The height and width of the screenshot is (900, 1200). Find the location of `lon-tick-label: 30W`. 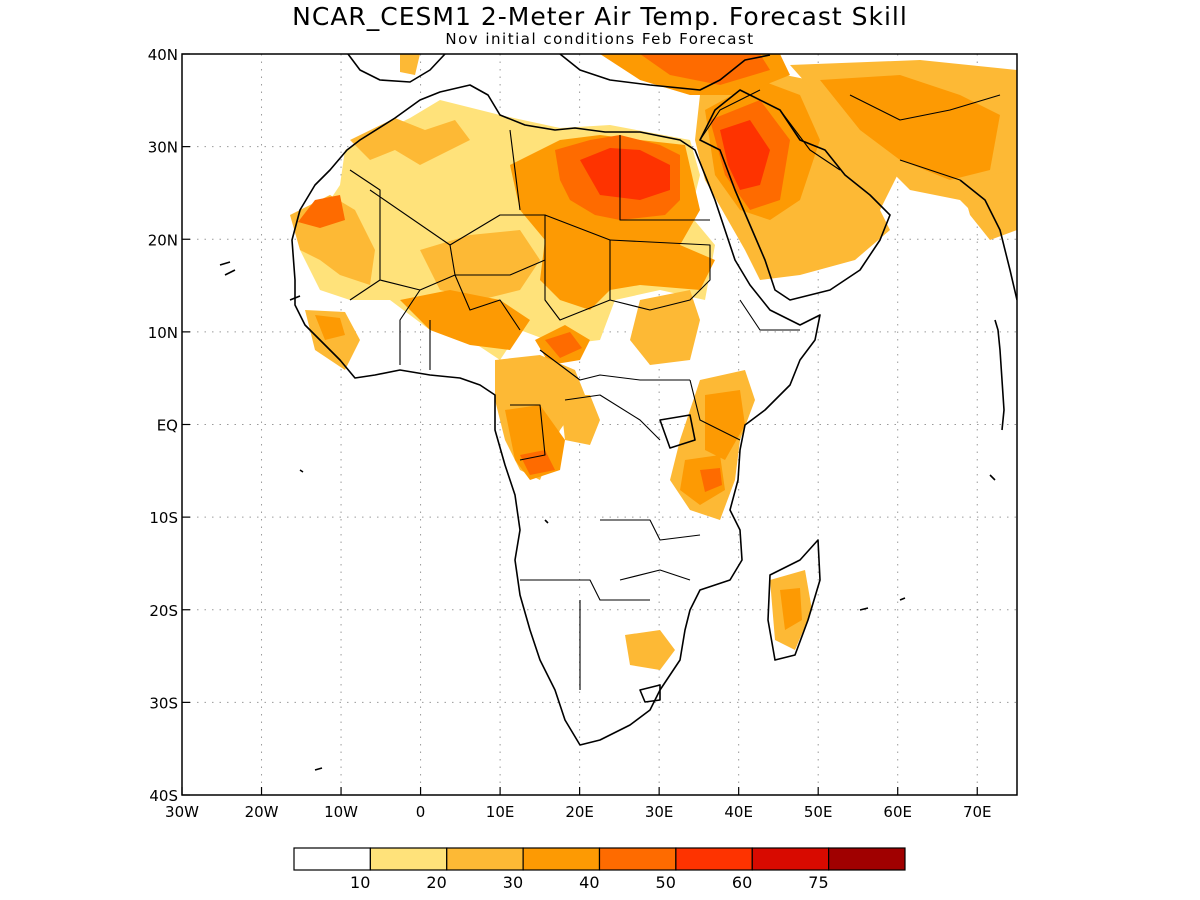

lon-tick-label: 30W is located at coordinates (182, 812).